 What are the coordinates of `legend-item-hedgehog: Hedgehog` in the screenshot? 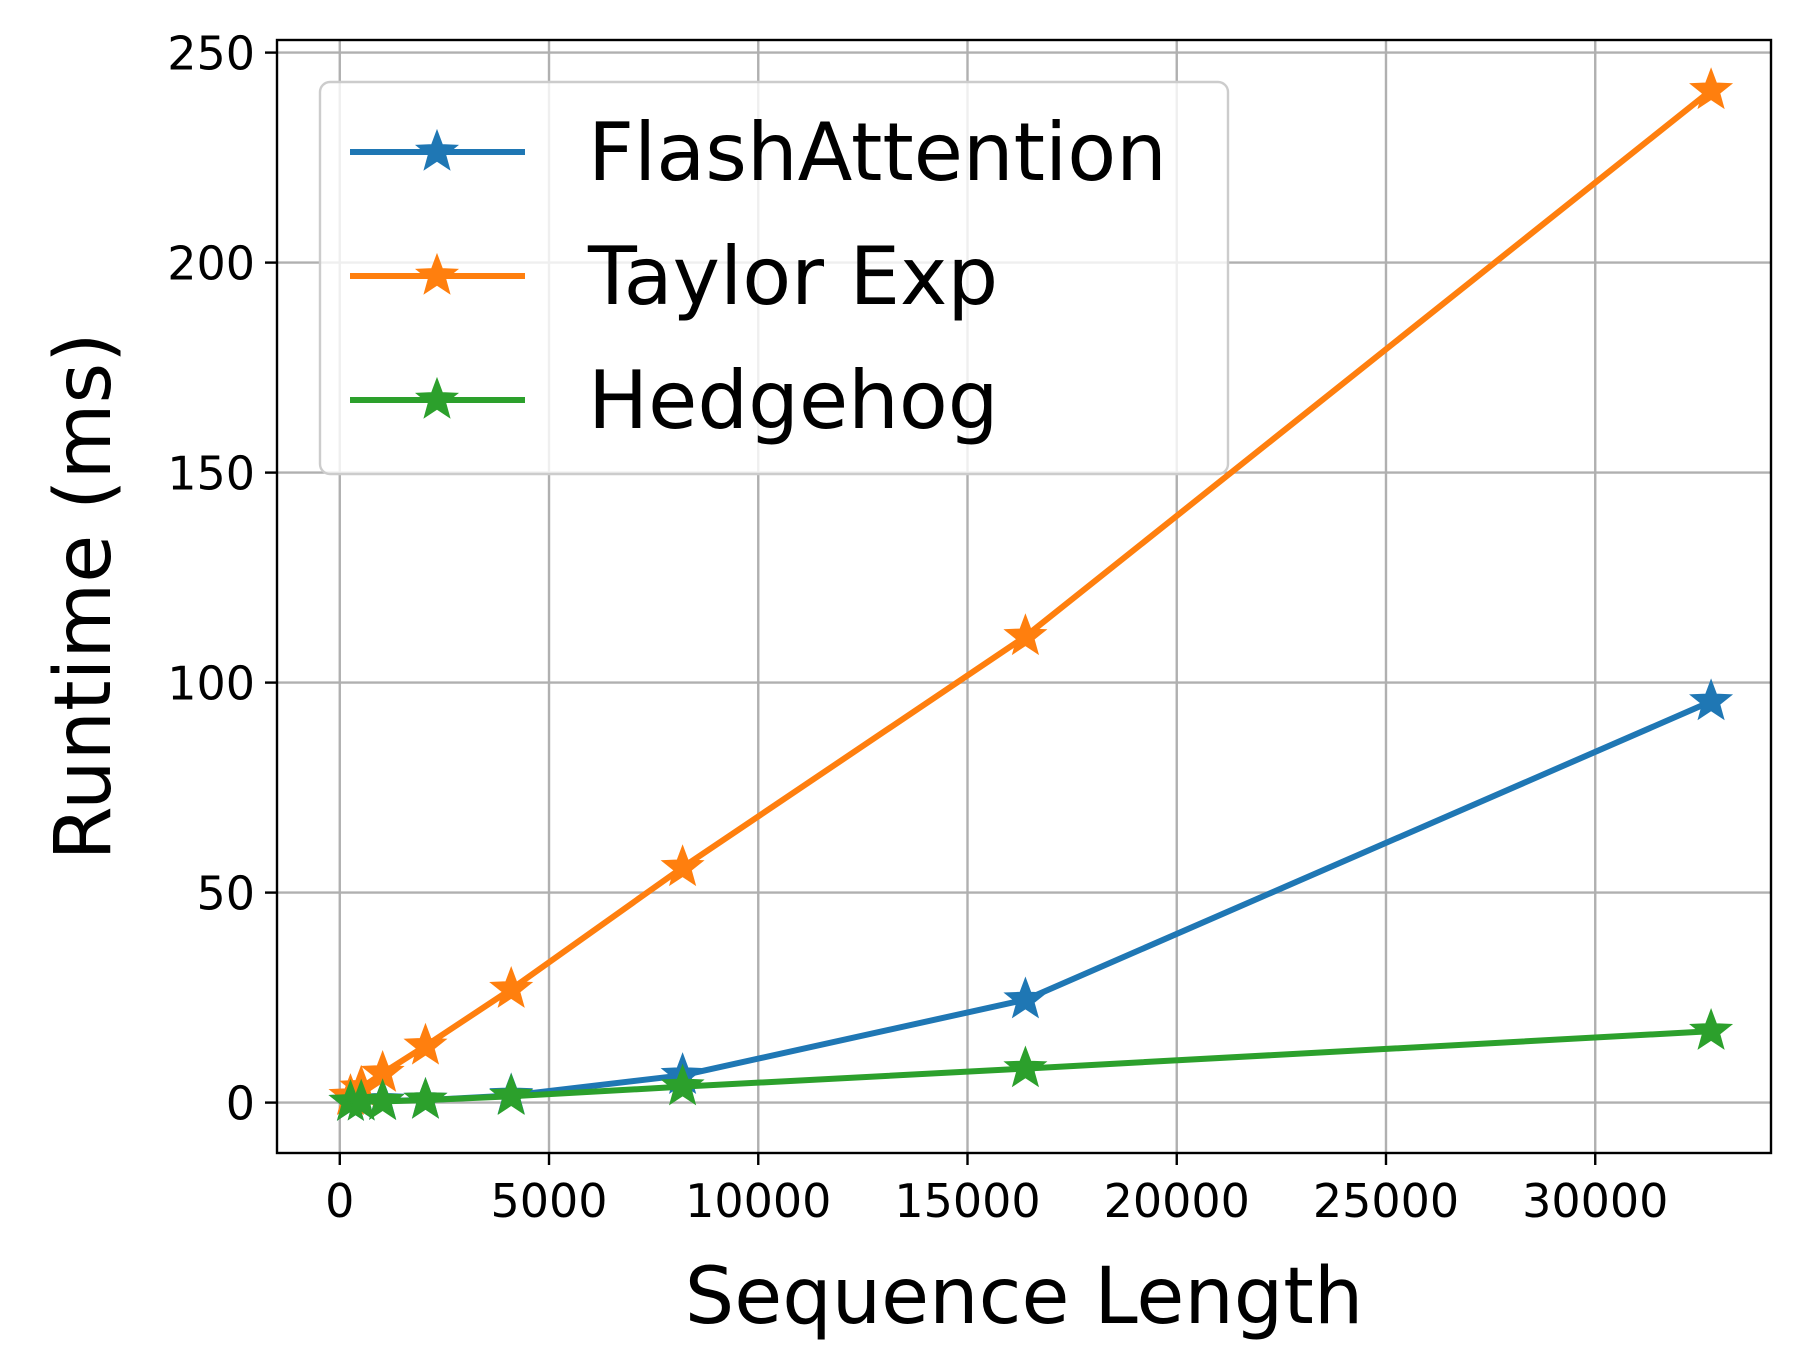 It's located at (674, 400).